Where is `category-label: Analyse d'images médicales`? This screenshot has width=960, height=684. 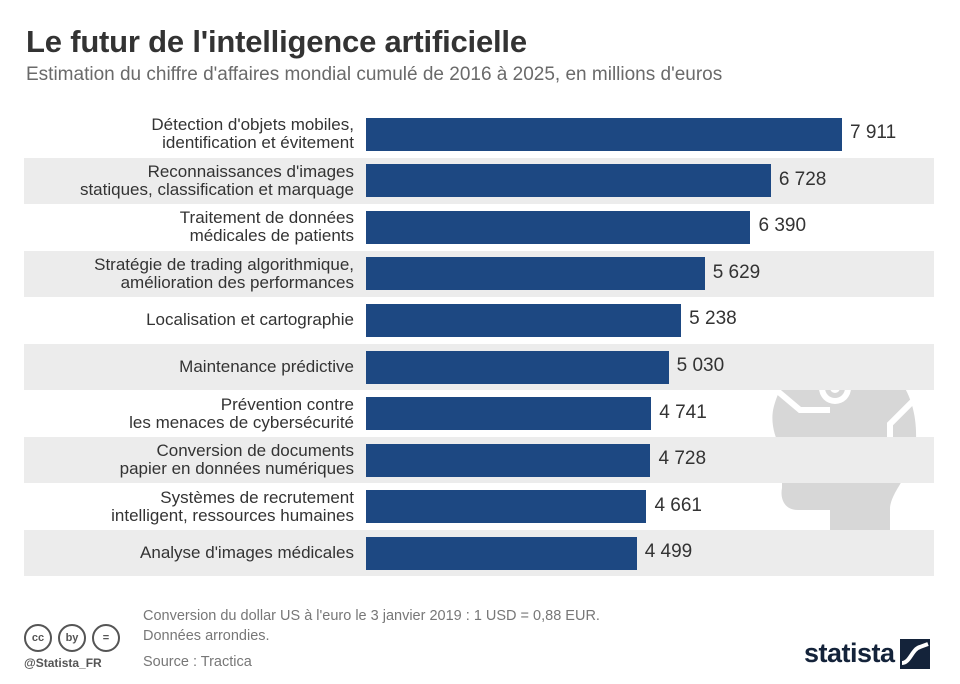
category-label: Analyse d'images médicales is located at coordinates (247, 553).